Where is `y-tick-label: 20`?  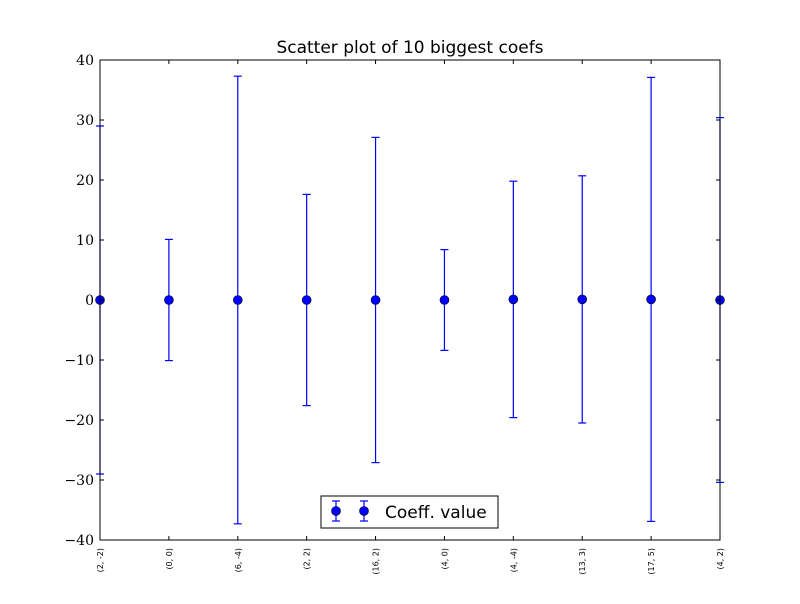 y-tick-label: 20 is located at coordinates (85, 181).